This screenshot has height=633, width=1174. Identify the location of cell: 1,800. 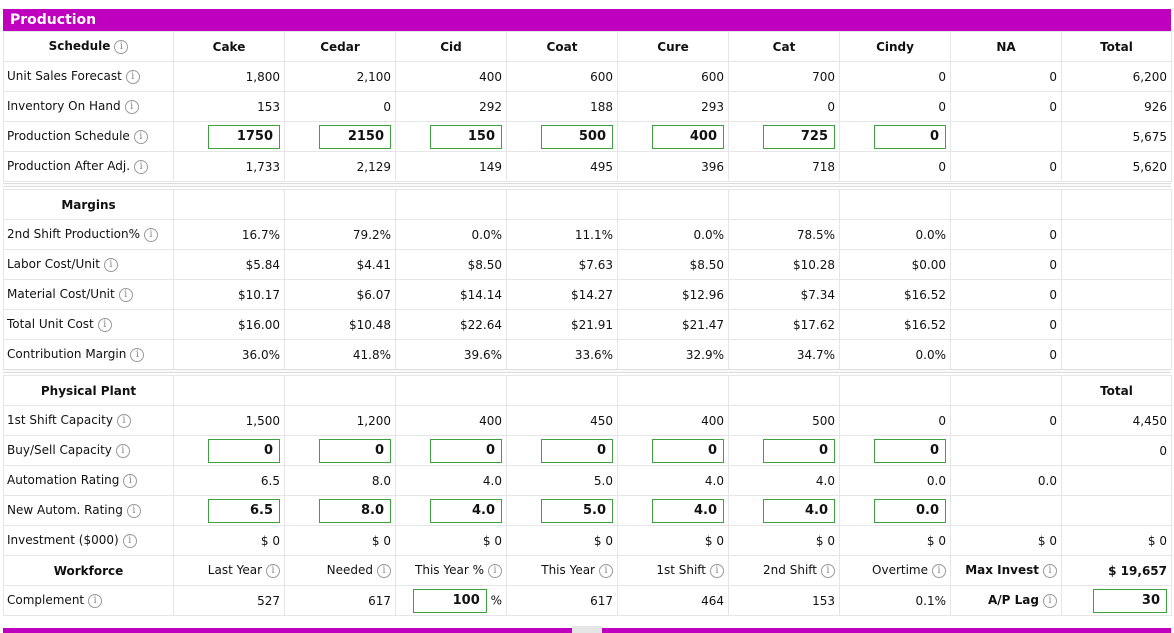
(229, 76).